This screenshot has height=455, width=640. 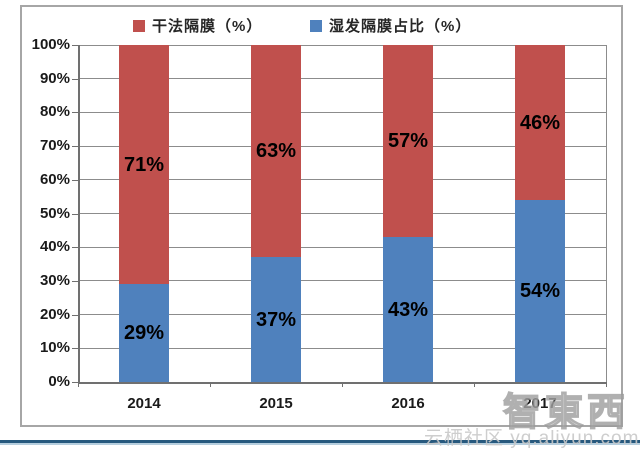 I want to click on x-axis-tick-label: 2017, so click(x=540, y=403).